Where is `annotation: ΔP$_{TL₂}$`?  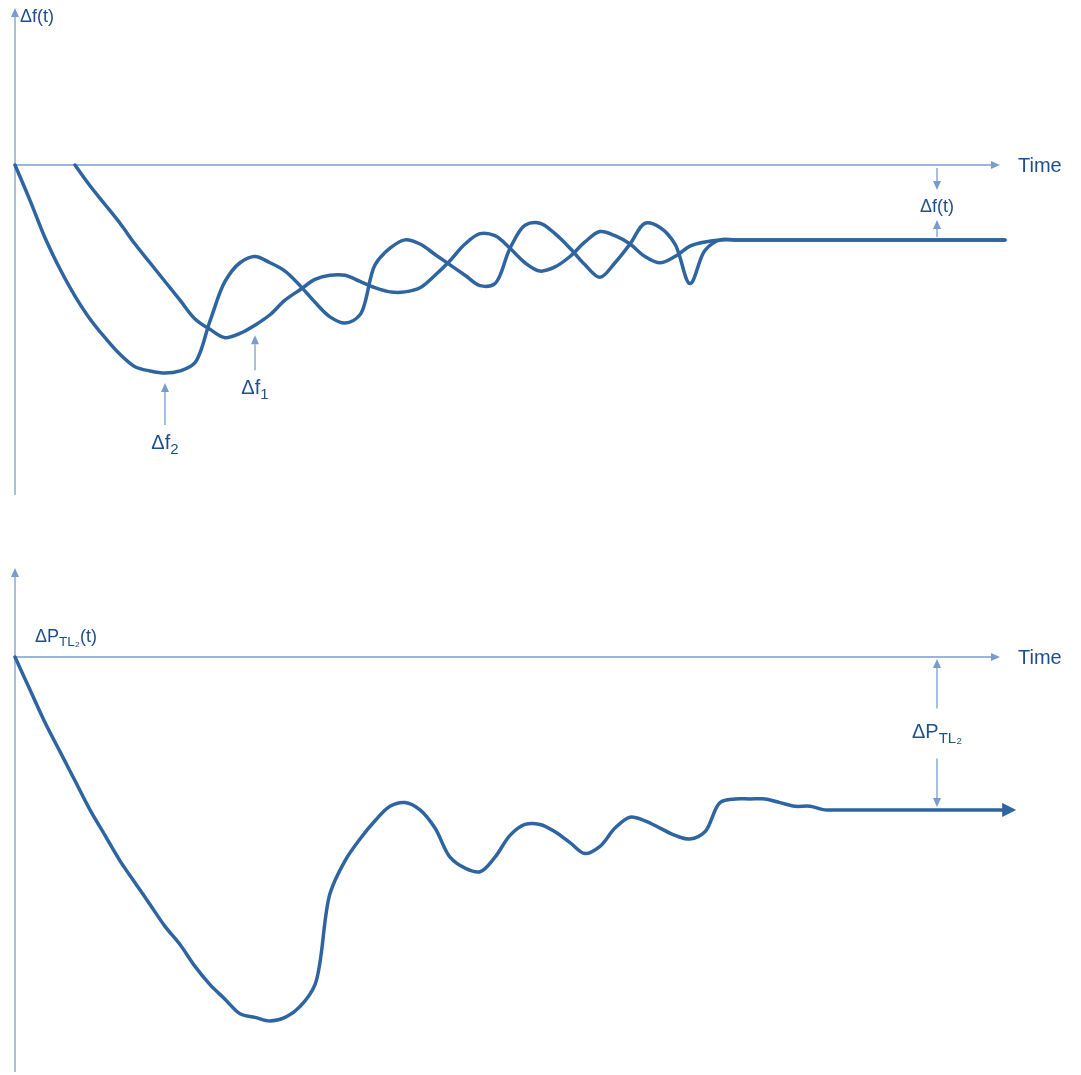
annotation: ΔP$_{TL₂}$ is located at coordinates (937, 733).